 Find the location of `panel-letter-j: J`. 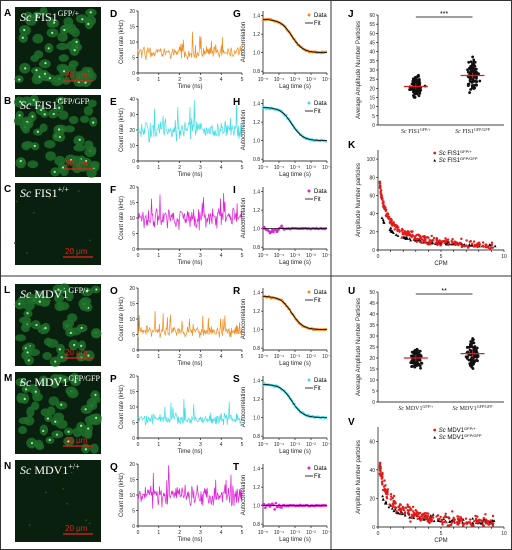

panel-letter-j: J is located at coordinates (351, 14).